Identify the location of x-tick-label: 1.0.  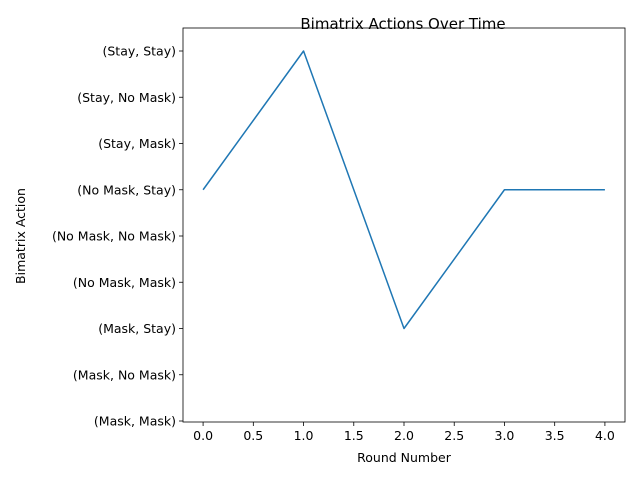
(304, 435).